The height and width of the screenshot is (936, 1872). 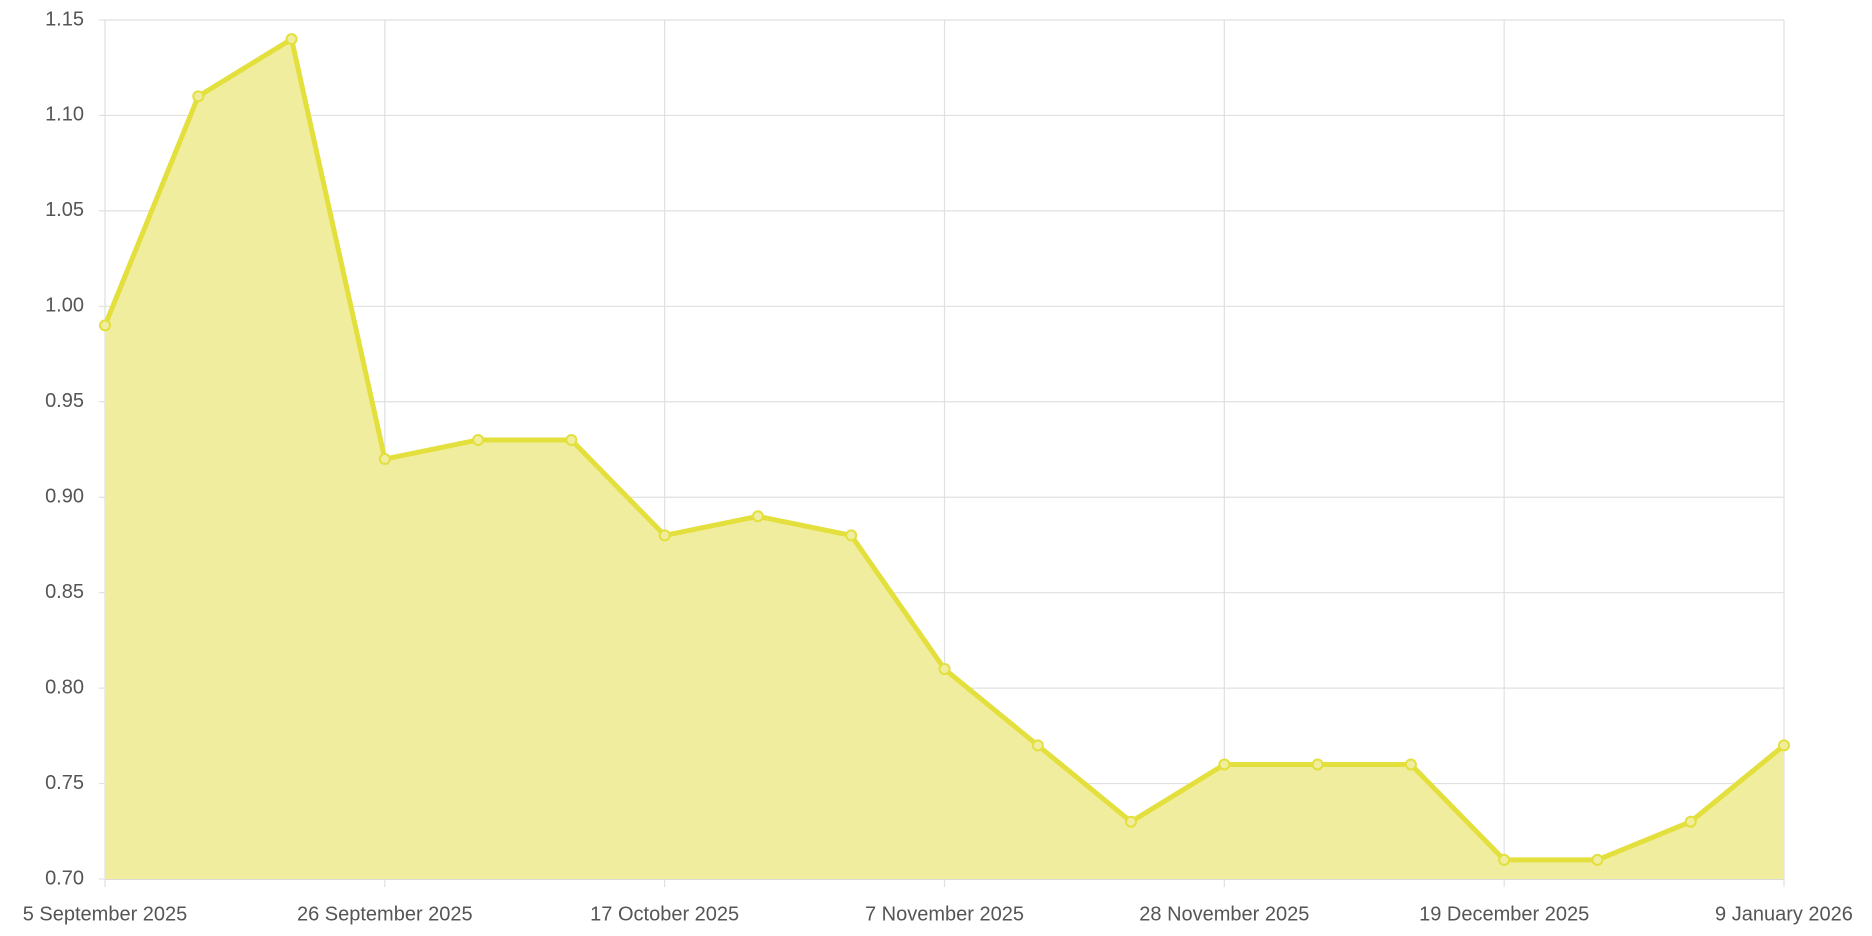 I want to click on y-tick-label: 0.85, so click(x=64, y=592).